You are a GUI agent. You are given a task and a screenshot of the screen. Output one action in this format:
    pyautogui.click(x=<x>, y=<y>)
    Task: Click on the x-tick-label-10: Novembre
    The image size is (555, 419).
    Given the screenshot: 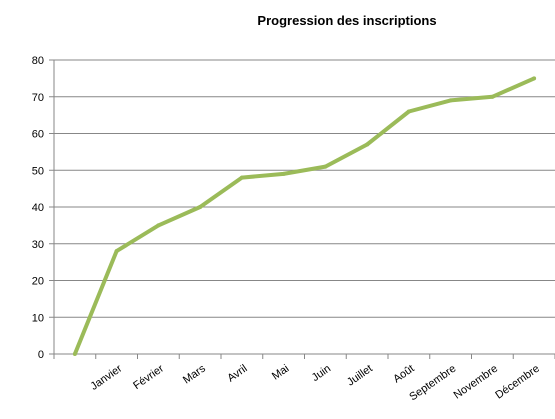 What is the action you would take?
    pyautogui.click(x=476, y=382)
    